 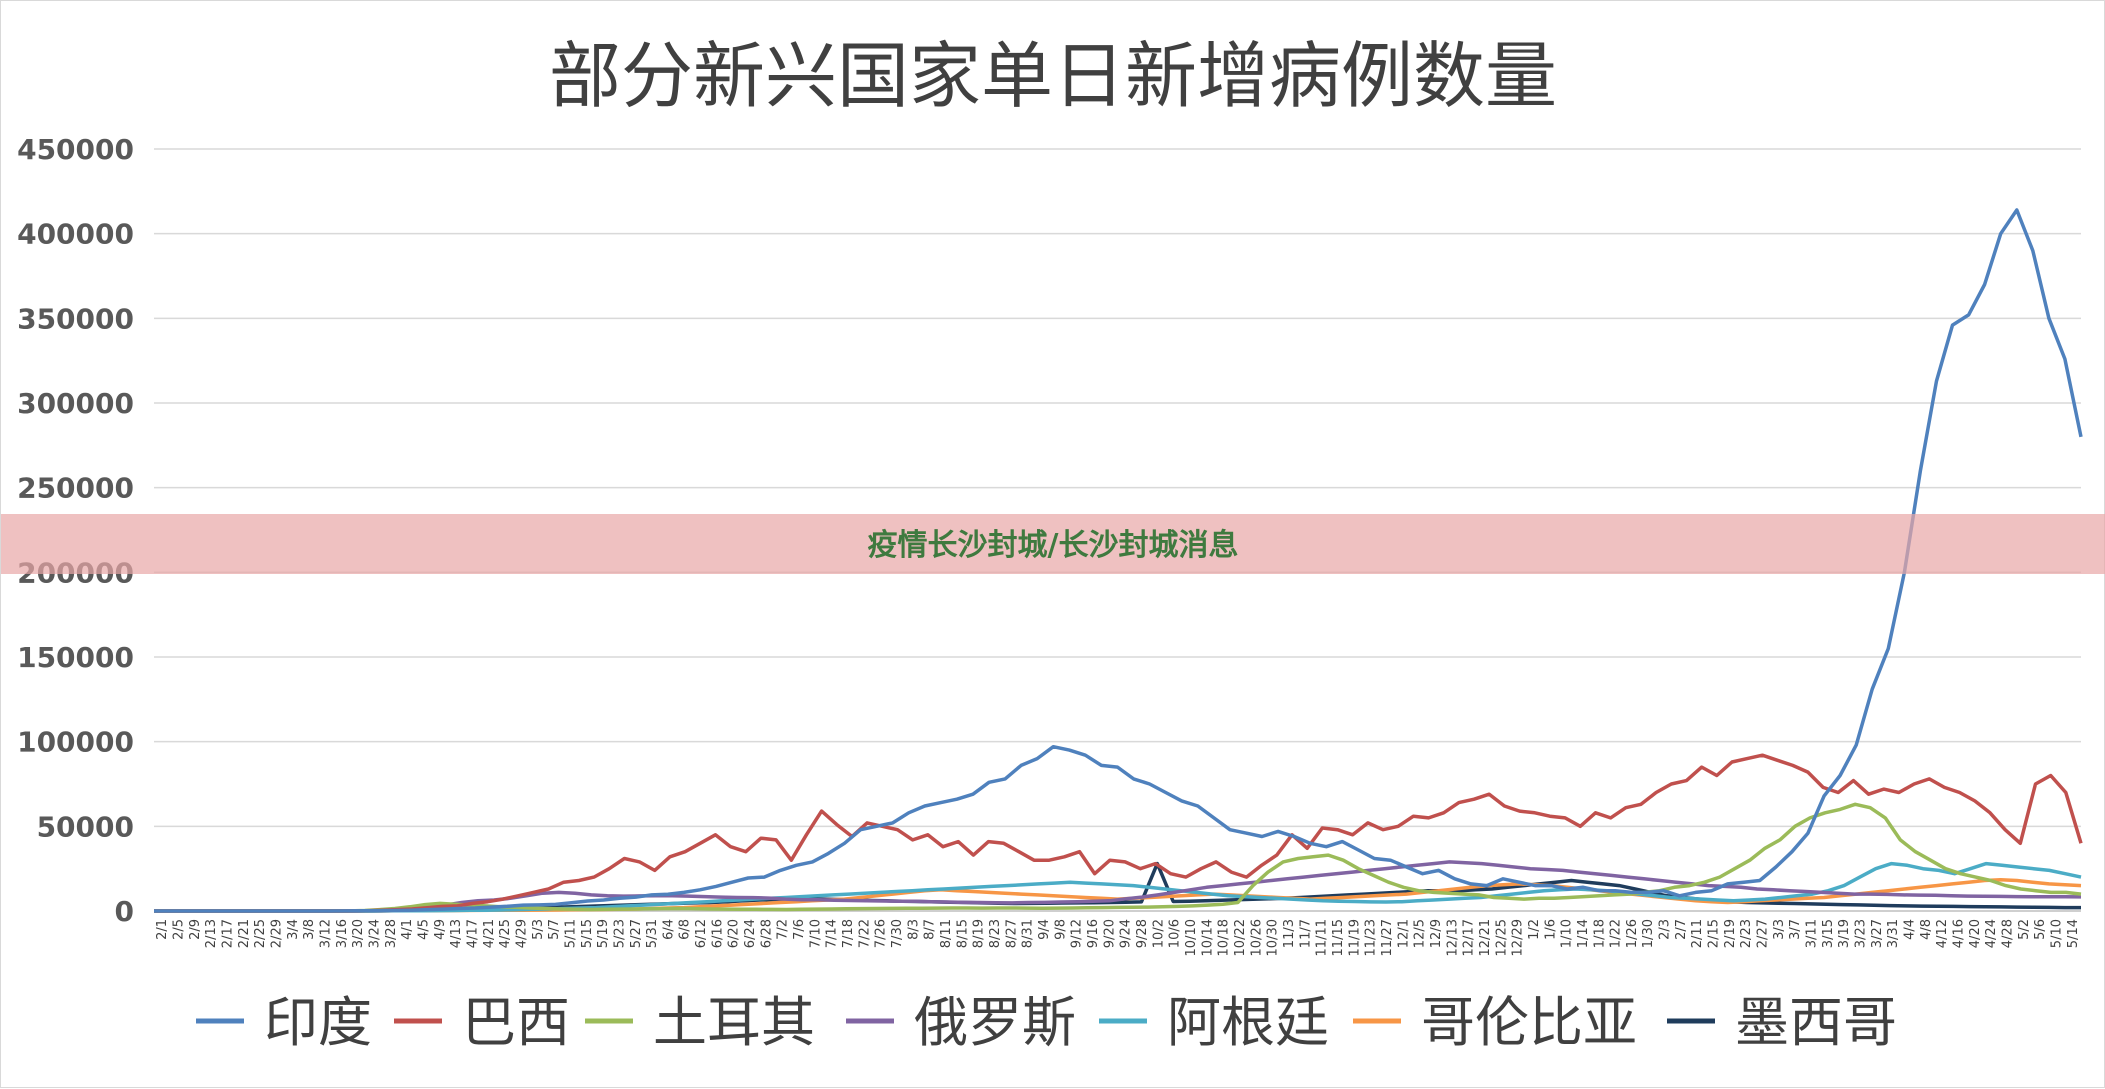 I want to click on x-tick-label: 11/23, so click(x=1371, y=937).